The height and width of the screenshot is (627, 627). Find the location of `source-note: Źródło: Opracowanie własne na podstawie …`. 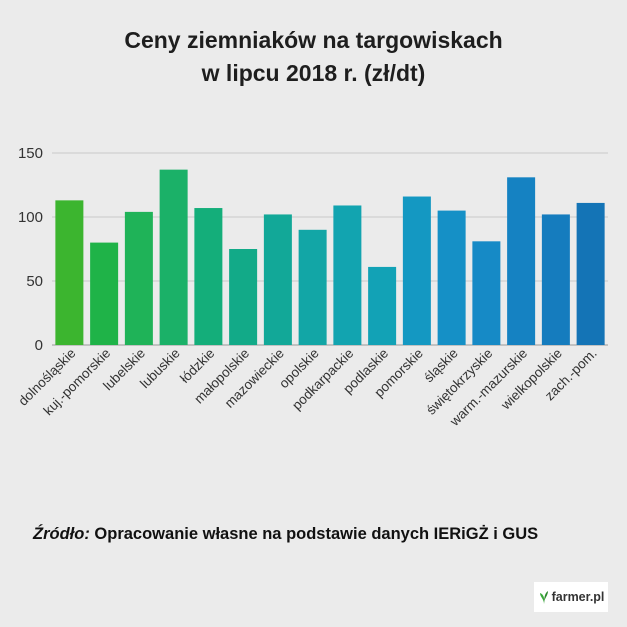

source-note: Źródło: Opracowanie własne na podstawie … is located at coordinates (285, 534).